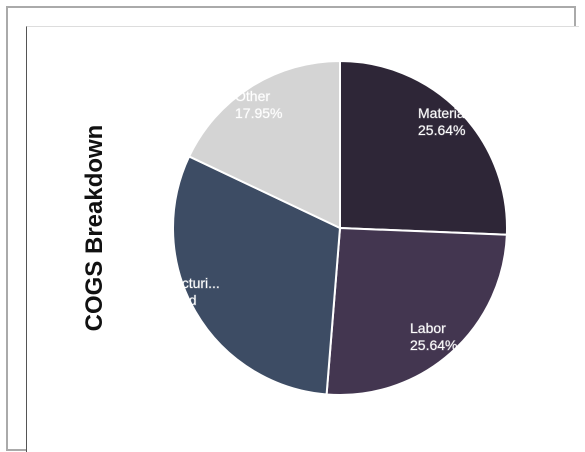  What do you see at coordinates (158, 317) in the screenshot?
I see `slice-value-label: 30.77%` at bounding box center [158, 317].